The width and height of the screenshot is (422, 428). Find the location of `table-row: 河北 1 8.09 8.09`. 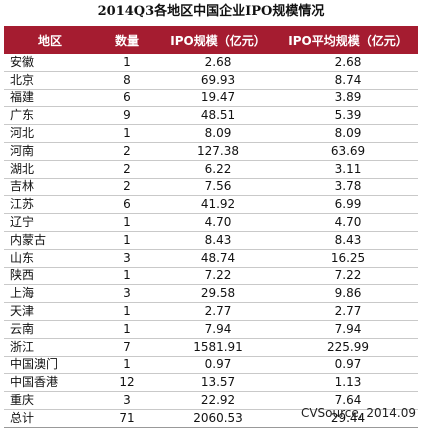

table-row: 河北 1 8.09 8.09 is located at coordinates (211, 133).